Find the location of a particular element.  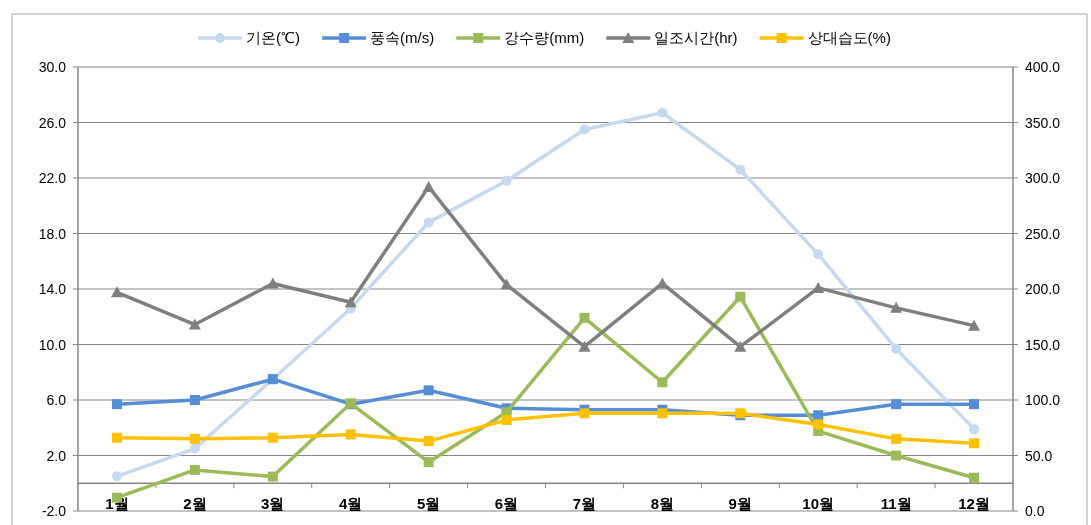

y-tick-label: 6.0 is located at coordinates (56, 400).